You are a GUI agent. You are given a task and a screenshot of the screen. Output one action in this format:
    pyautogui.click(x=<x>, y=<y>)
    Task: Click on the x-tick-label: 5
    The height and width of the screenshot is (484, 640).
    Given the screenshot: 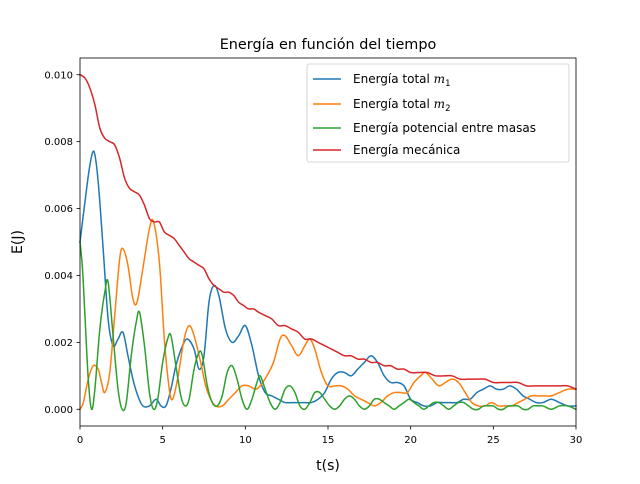 What is the action you would take?
    pyautogui.click(x=162, y=440)
    